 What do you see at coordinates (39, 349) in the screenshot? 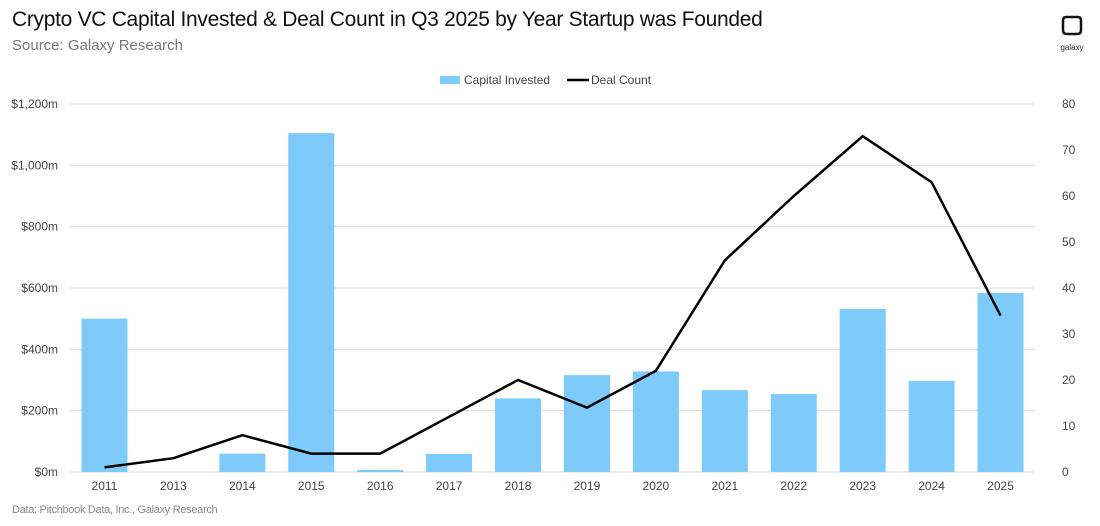
I see `y-left-tick-label: $400m` at bounding box center [39, 349].